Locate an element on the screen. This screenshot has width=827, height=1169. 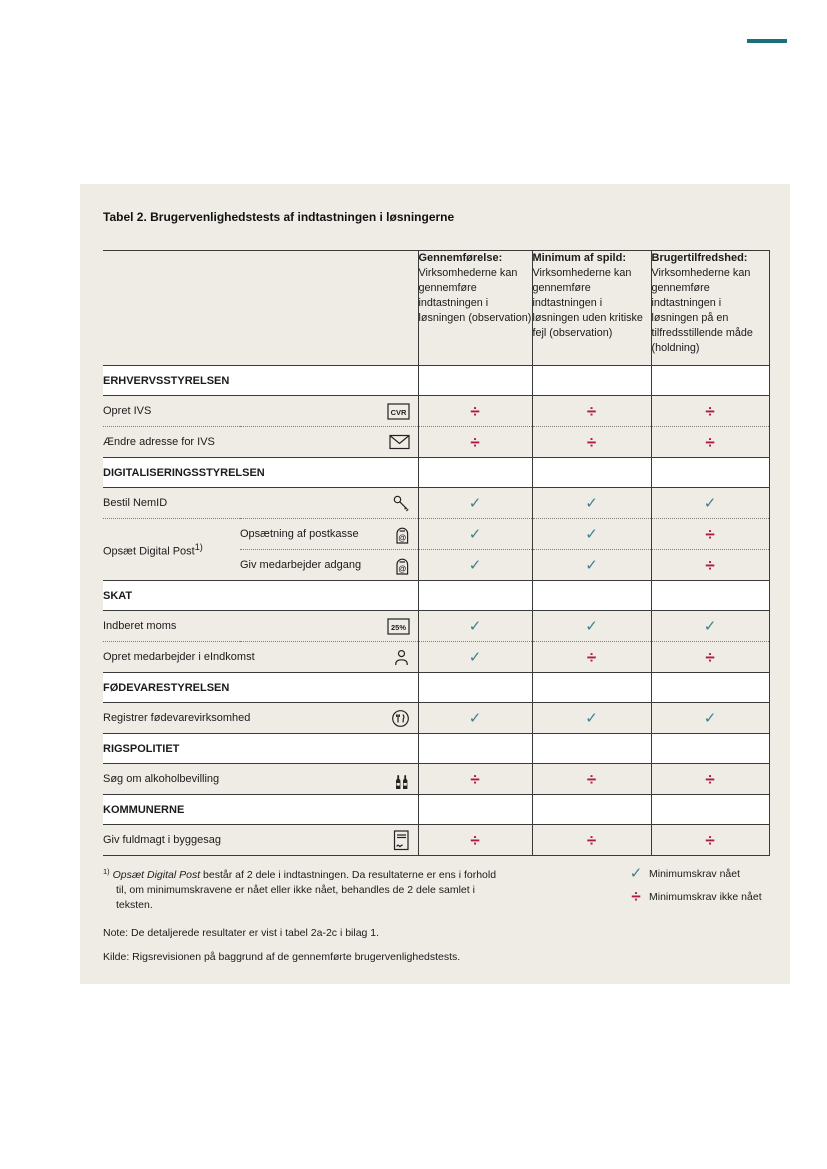
bottles-icon is located at coordinates (401, 779).